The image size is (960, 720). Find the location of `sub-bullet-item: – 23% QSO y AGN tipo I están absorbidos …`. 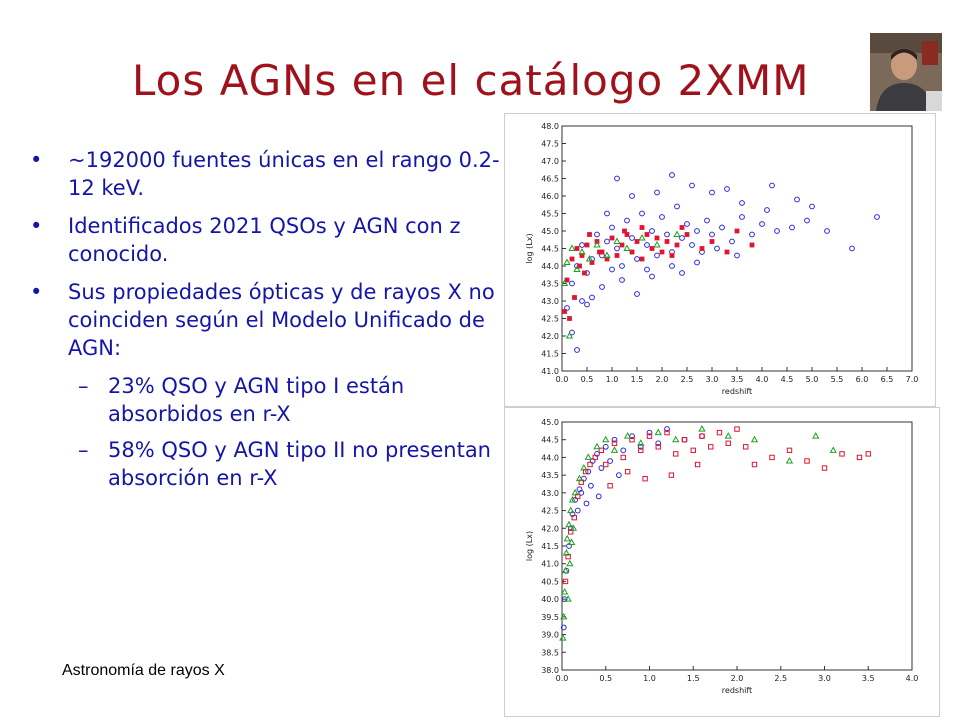

sub-bullet-item: – 23% QSO y AGN tipo I están absorbidos … is located at coordinates (270, 400).